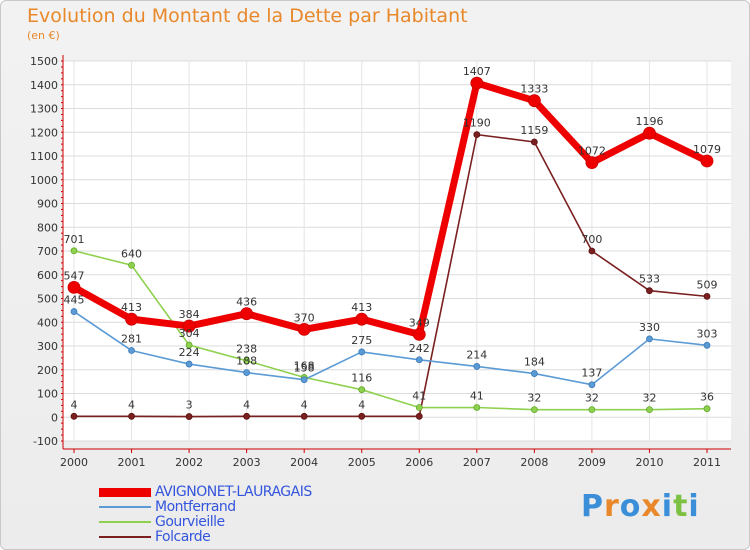  I want to click on x-tick-label: 2005, so click(362, 462).